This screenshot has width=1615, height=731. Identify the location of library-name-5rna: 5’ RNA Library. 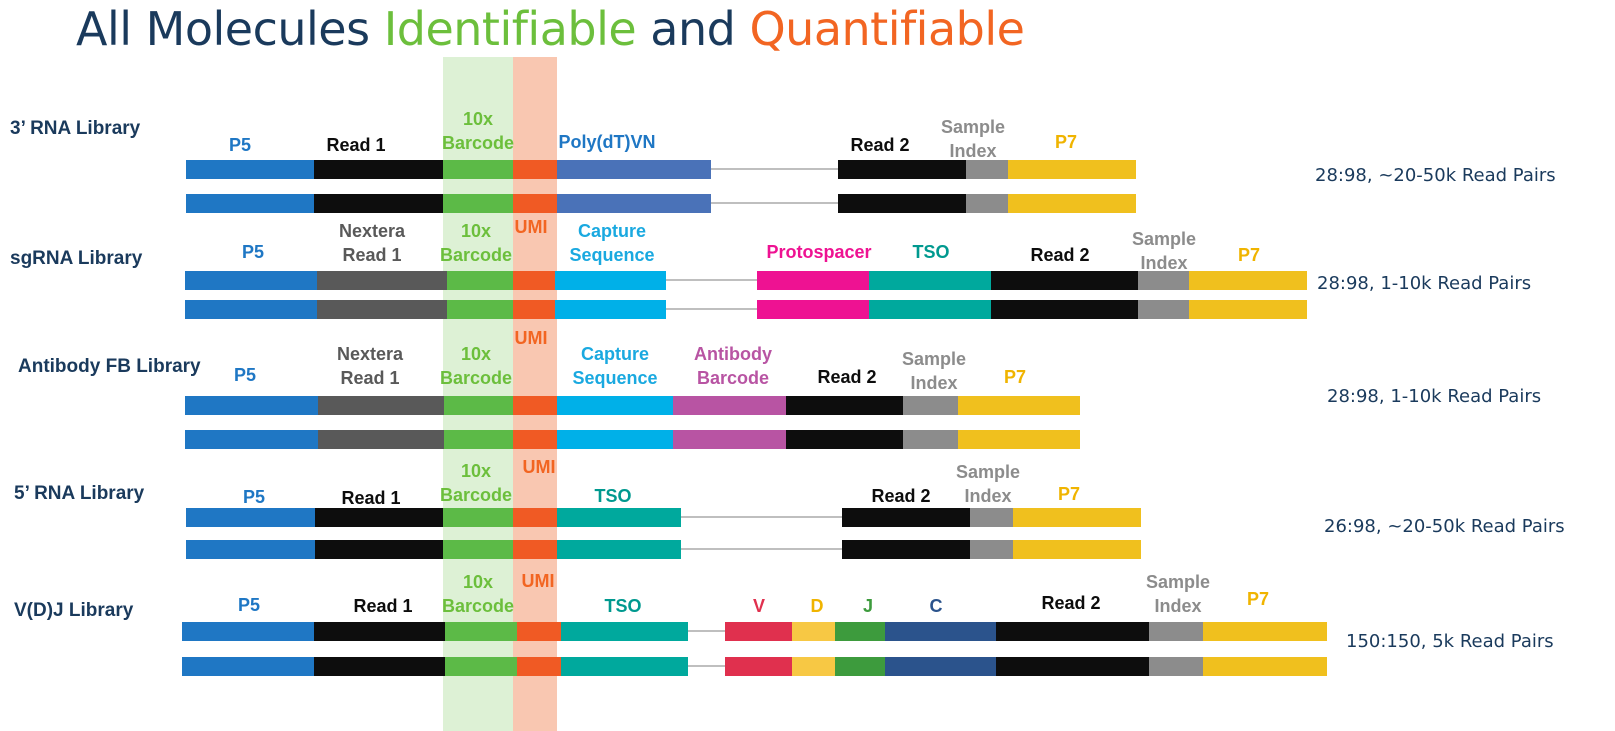
(79, 493).